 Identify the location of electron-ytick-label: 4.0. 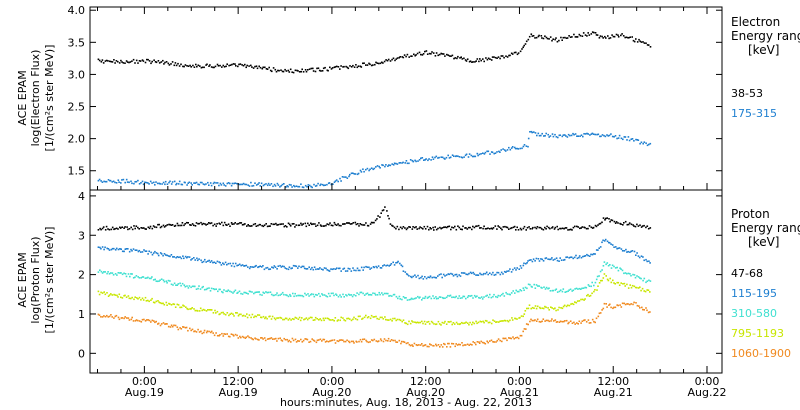
(77, 10).